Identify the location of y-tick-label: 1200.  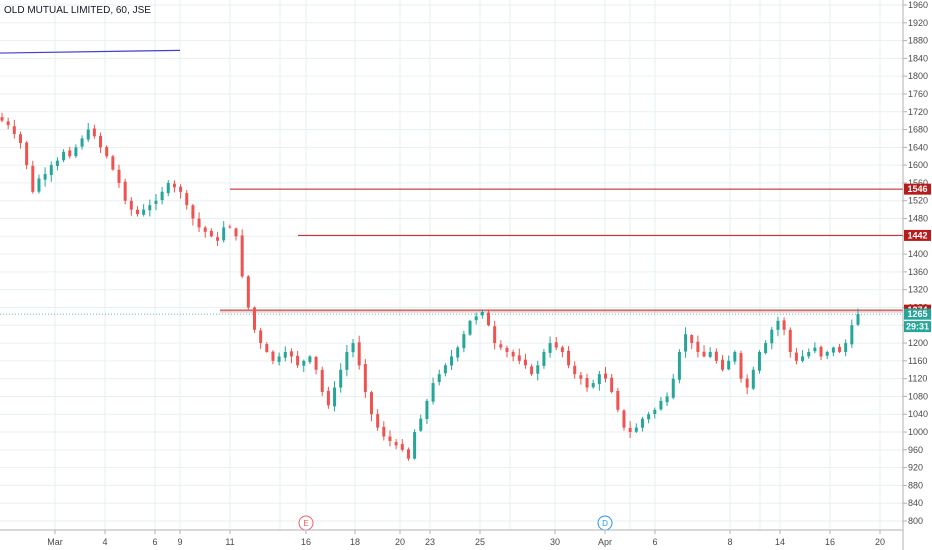
(918, 343).